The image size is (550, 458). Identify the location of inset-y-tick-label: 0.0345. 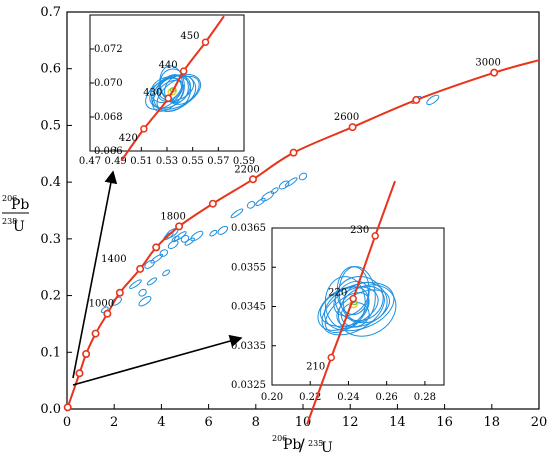
(248, 307).